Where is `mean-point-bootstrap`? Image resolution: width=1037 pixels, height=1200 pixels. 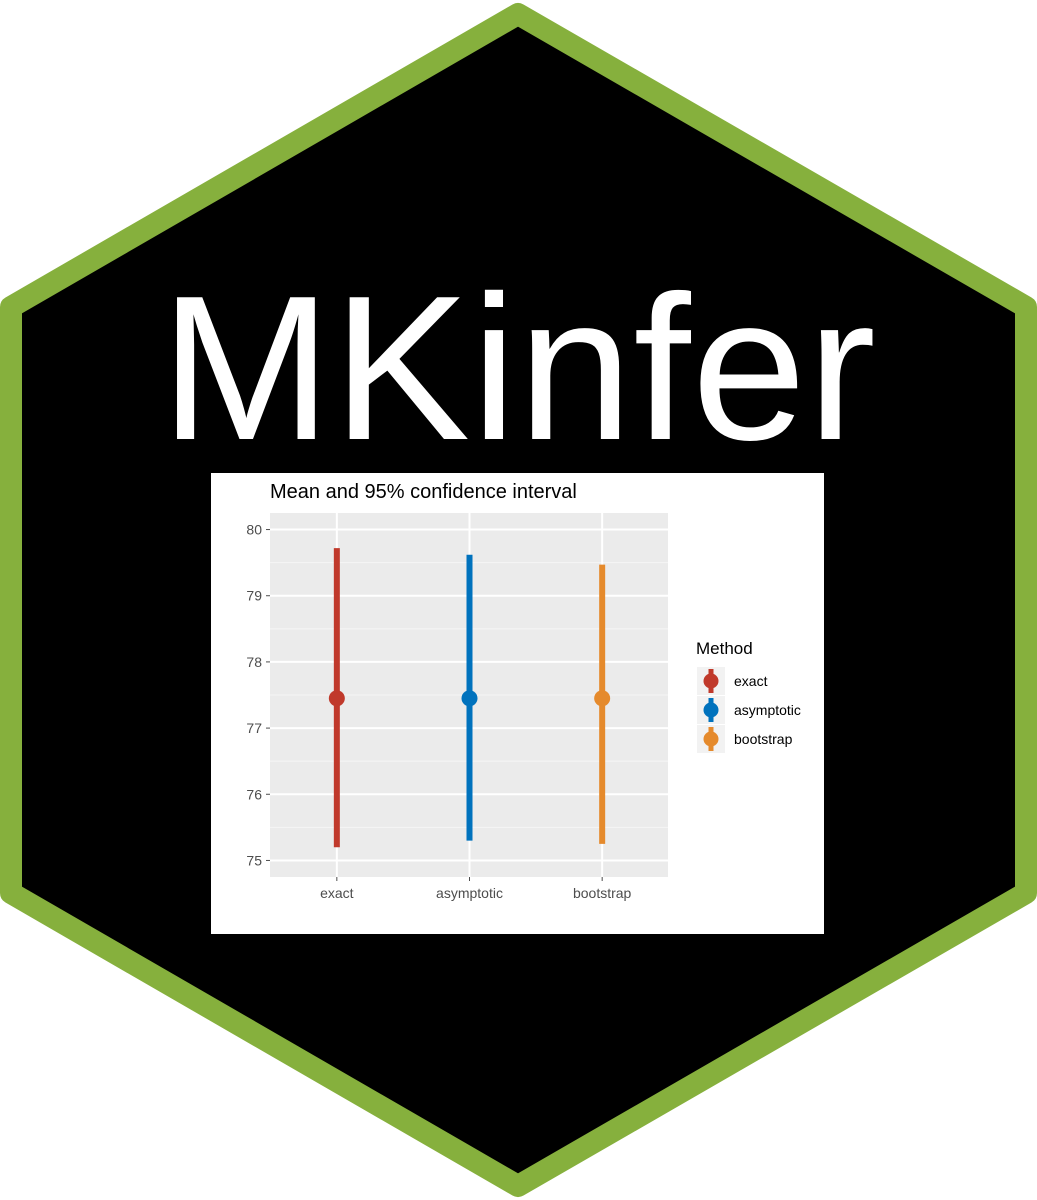
mean-point-bootstrap is located at coordinates (602, 698).